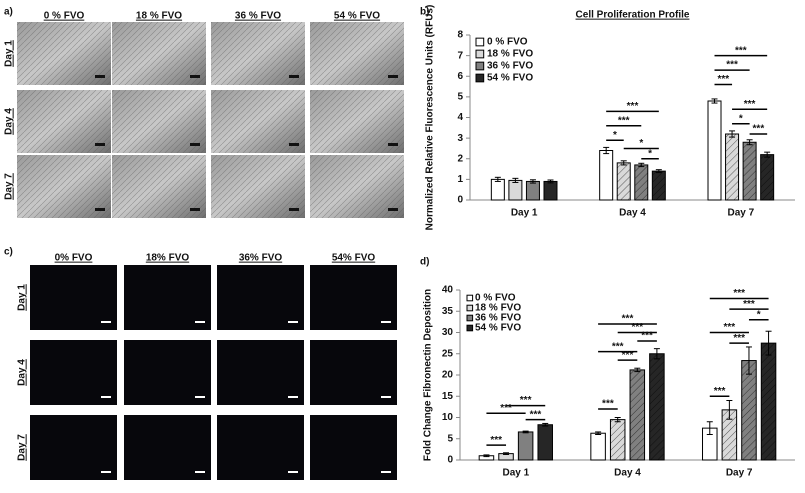  I want to click on y-tick-label: 1, so click(460, 179).